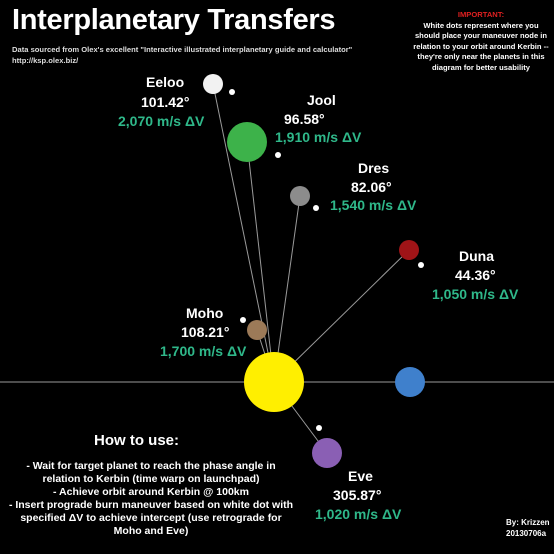  What do you see at coordinates (136, 440) in the screenshot?
I see `howto-heading: How to use:` at bounding box center [136, 440].